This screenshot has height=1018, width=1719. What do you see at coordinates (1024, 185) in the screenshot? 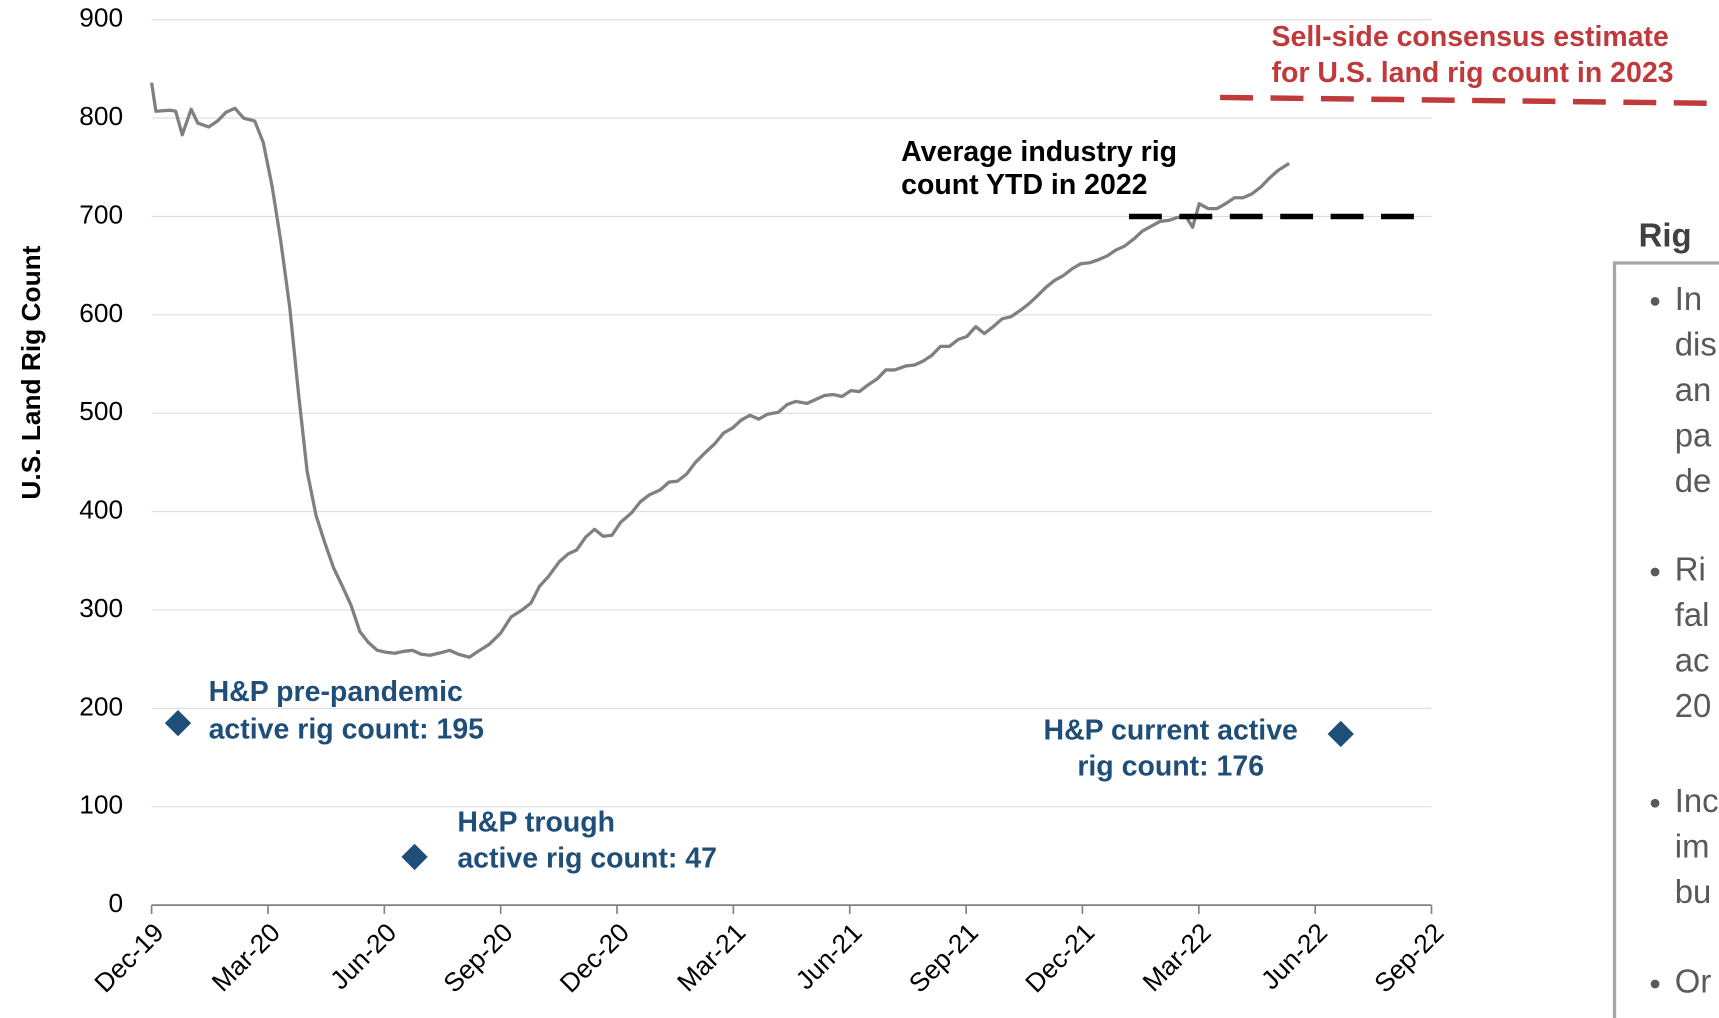
I see `reference-label: count YTD in 2022` at bounding box center [1024, 185].